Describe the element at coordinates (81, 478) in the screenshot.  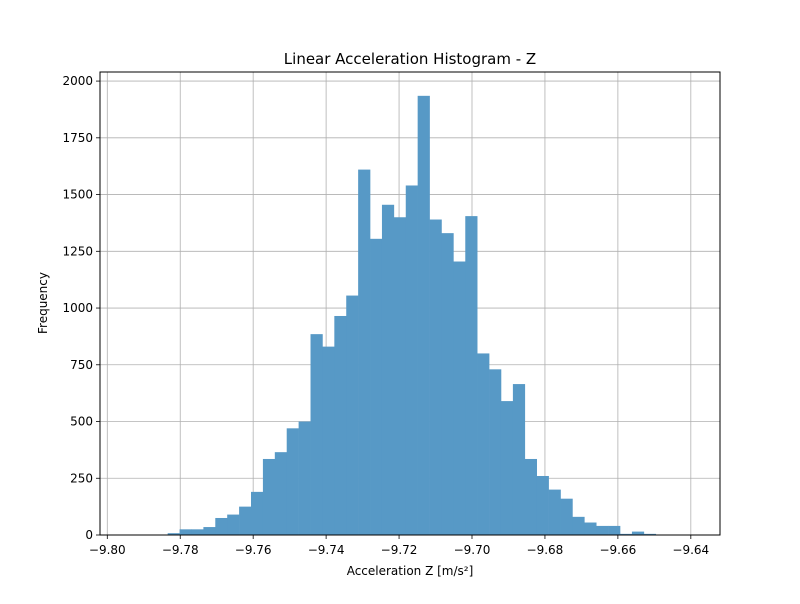
I see `y-tick-label: 250` at that location.